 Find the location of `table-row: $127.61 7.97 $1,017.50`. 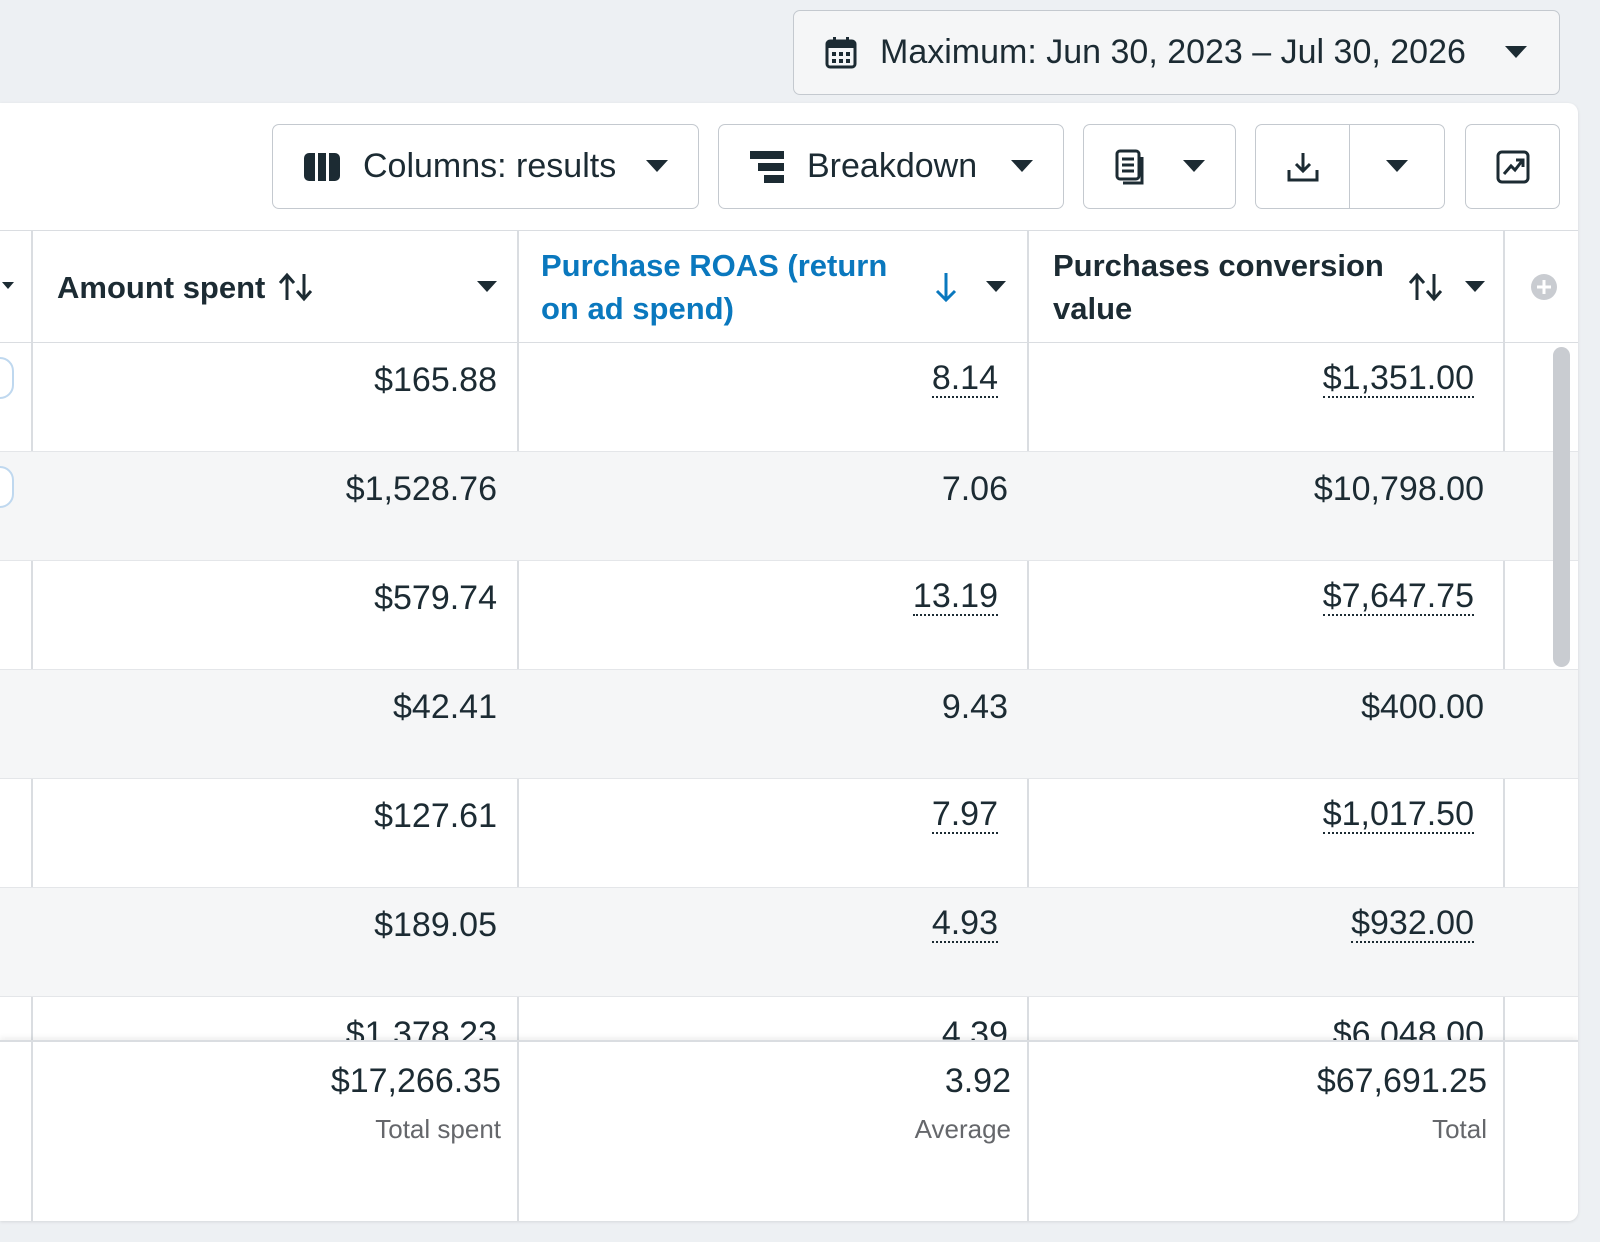

table-row: $127.61 7.97 $1,017.50 is located at coordinates (789, 833).